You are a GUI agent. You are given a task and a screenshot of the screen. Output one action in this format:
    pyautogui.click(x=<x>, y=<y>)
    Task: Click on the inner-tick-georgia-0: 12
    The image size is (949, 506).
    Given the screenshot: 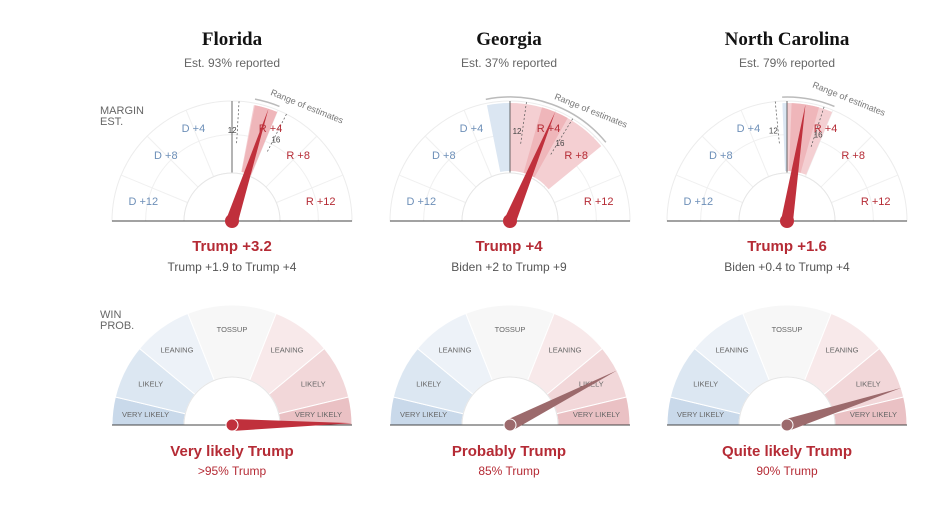 What is the action you would take?
    pyautogui.click(x=517, y=131)
    